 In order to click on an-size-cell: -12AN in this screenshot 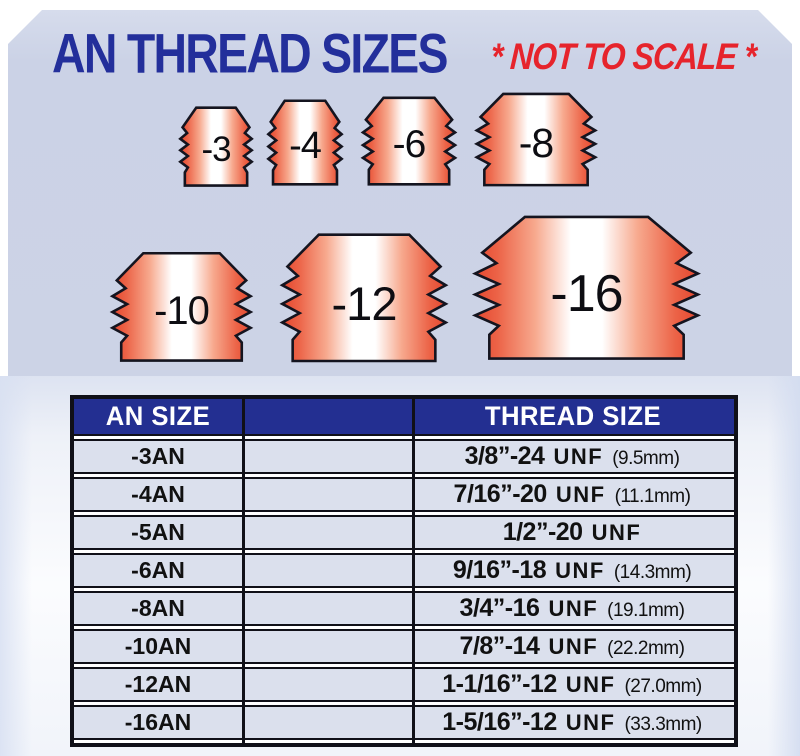, I will do `click(158, 684)`.